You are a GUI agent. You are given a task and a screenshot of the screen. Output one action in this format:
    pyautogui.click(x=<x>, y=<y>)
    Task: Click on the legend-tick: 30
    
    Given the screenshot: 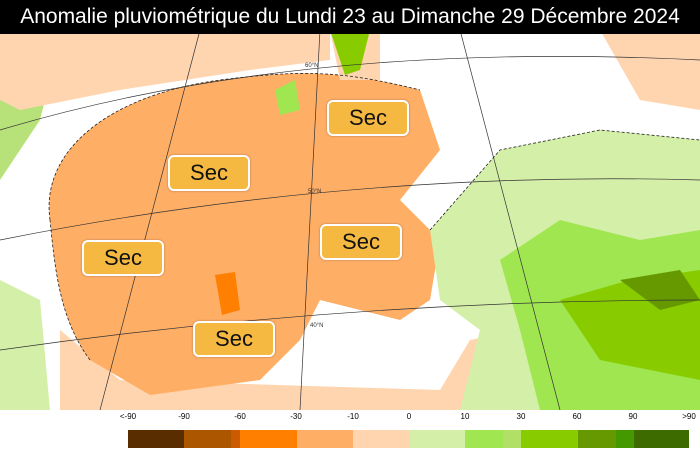 What is the action you would take?
    pyautogui.click(x=521, y=416)
    